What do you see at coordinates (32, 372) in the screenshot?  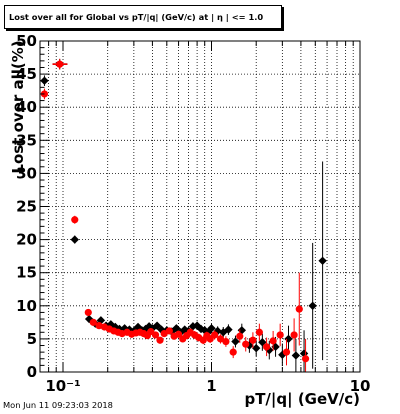 I see `y-tick-label: 0` at bounding box center [32, 372].